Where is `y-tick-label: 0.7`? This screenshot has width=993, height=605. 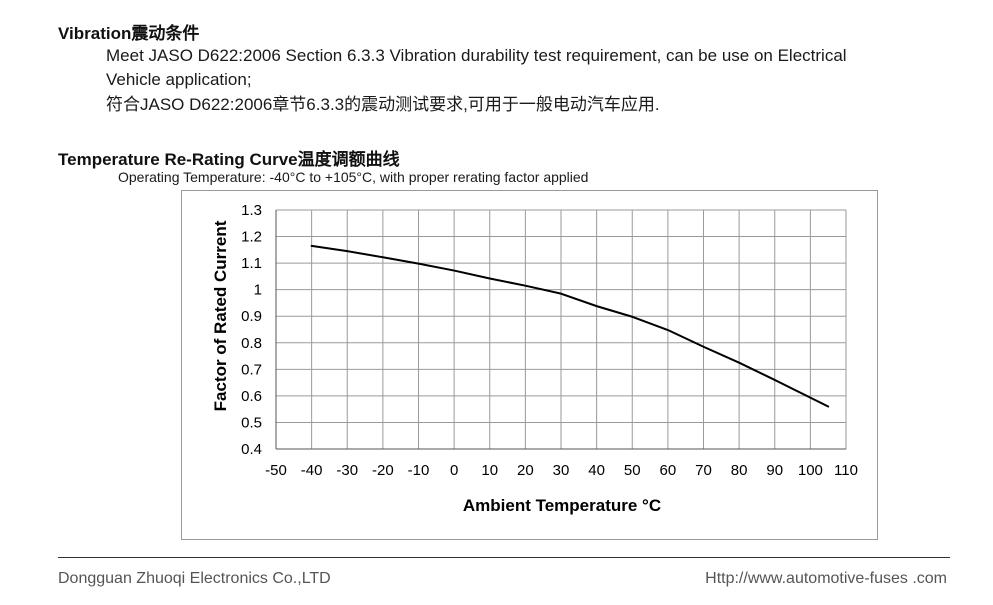 y-tick-label: 0.7 is located at coordinates (251, 369).